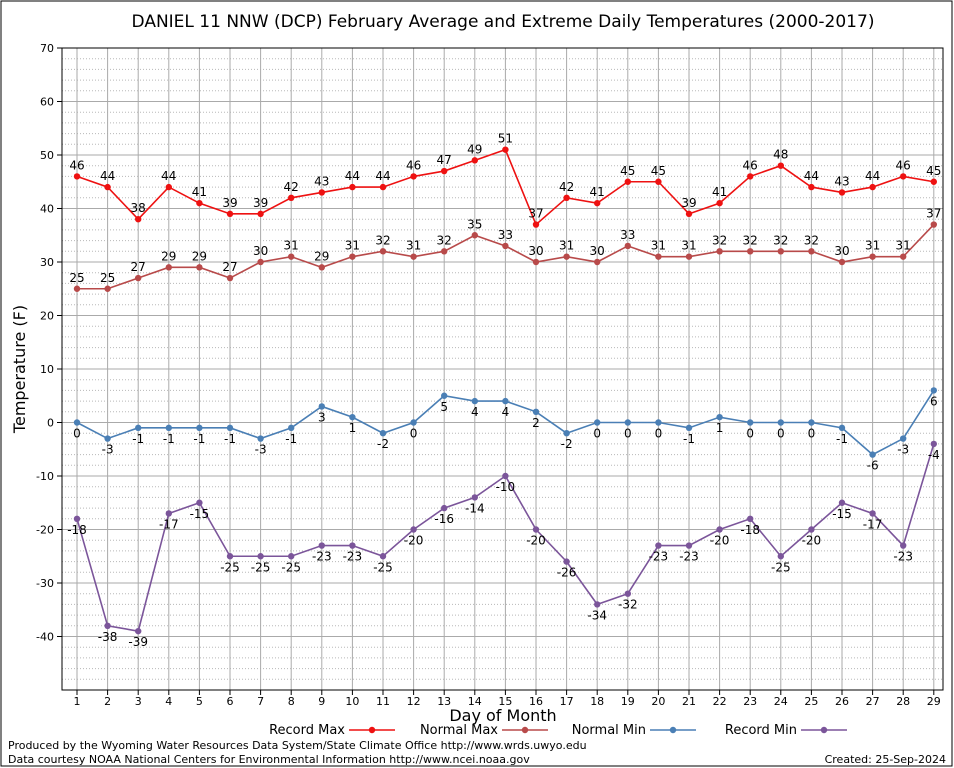 This screenshot has height=768, width=954. I want to click on x-tick-label: 8, so click(291, 701).